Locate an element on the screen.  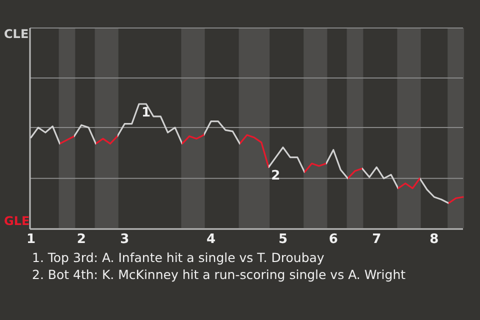
x-tick-label: 3 is located at coordinates (125, 239).